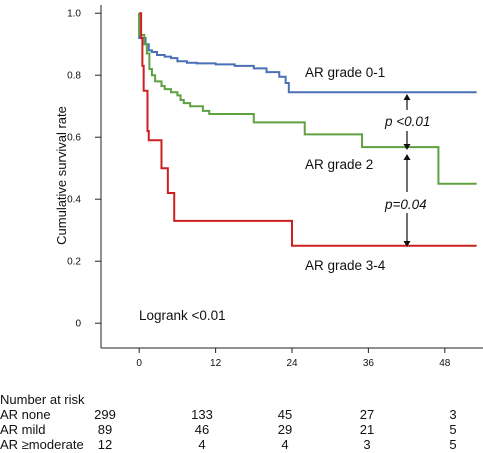 The height and width of the screenshot is (453, 483). What do you see at coordinates (139, 363) in the screenshot?
I see `x-tick-label: 0` at bounding box center [139, 363].